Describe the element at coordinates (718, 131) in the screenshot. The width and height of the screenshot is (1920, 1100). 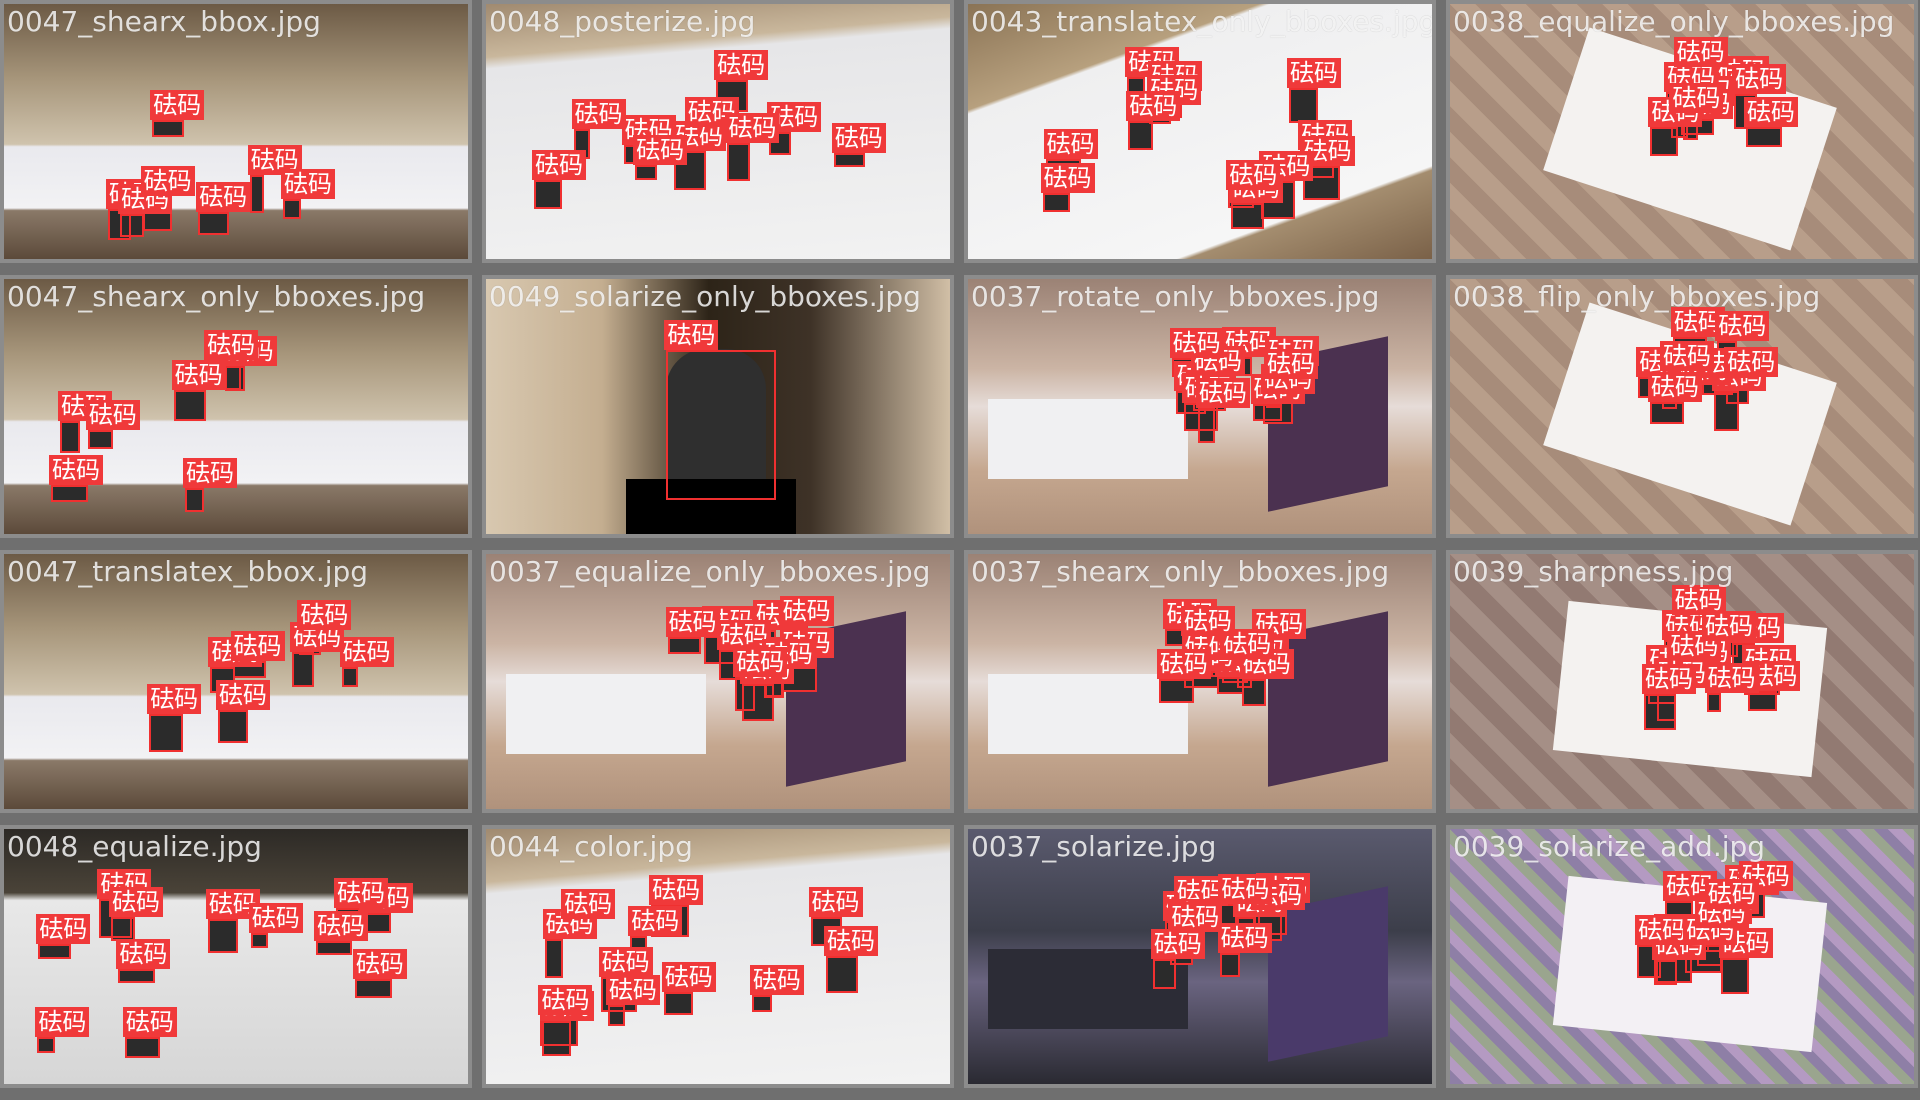
I see `tile-1: 0048_posterize.jpg 砝码 砝码 砝码 砝码 砝码 砝码 砝码 砝码 砝码 砝码` at that location.